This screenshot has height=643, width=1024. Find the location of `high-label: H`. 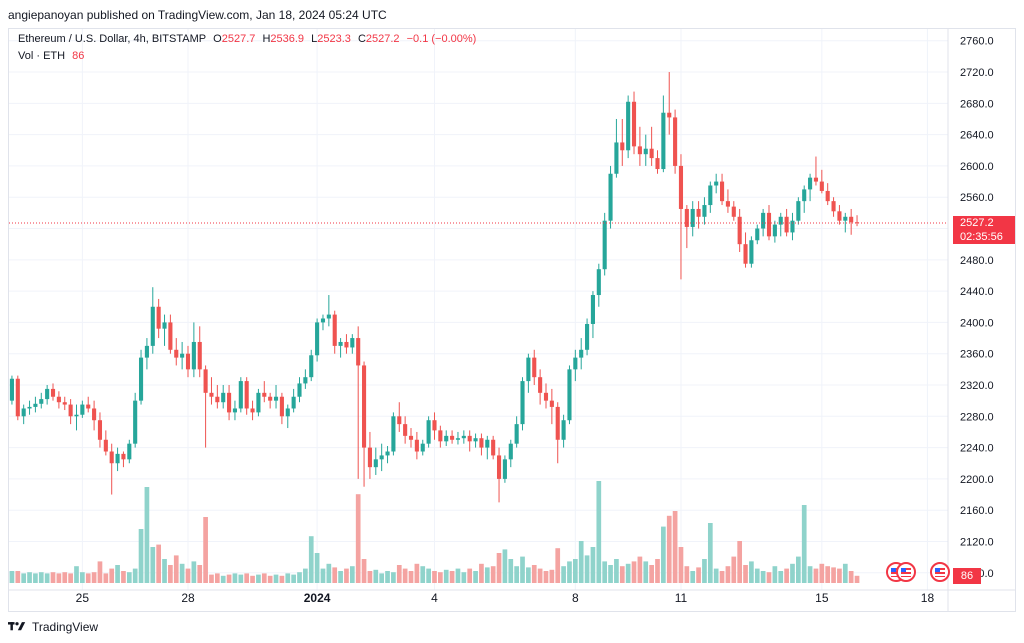

high-label: H is located at coordinates (266, 39).